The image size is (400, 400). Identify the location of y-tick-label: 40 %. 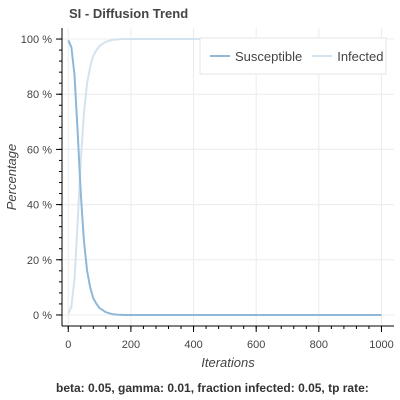
(39, 206).